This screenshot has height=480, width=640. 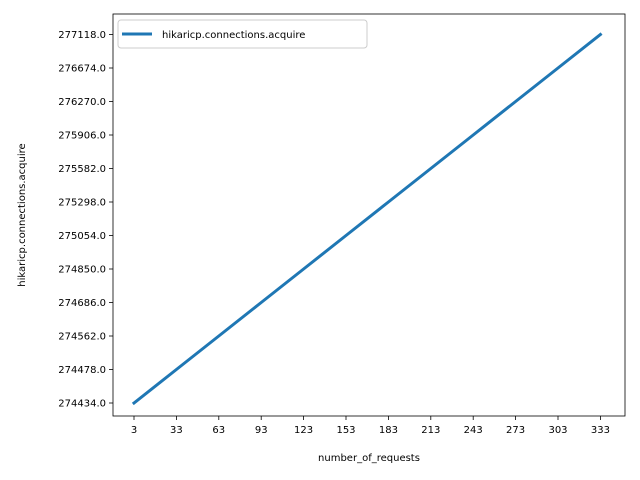 I want to click on x-tick-label: 33, so click(x=176, y=430).